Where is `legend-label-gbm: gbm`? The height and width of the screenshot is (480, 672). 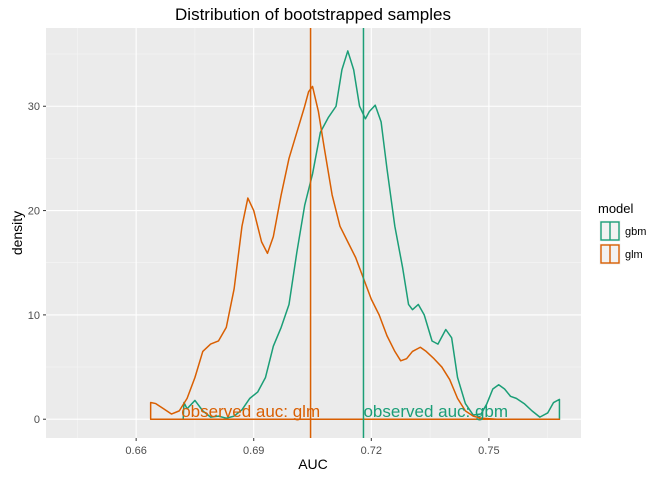 legend-label-gbm: gbm is located at coordinates (635, 232).